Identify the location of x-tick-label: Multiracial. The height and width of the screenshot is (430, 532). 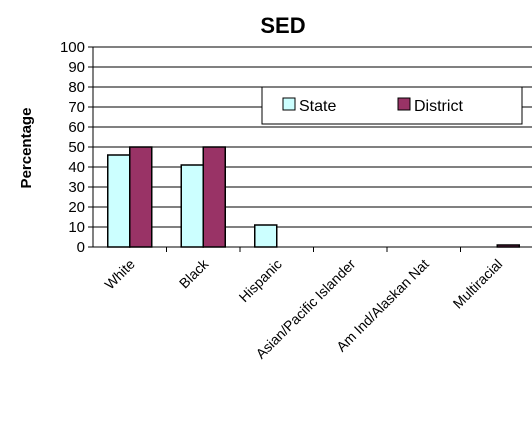
(477, 284).